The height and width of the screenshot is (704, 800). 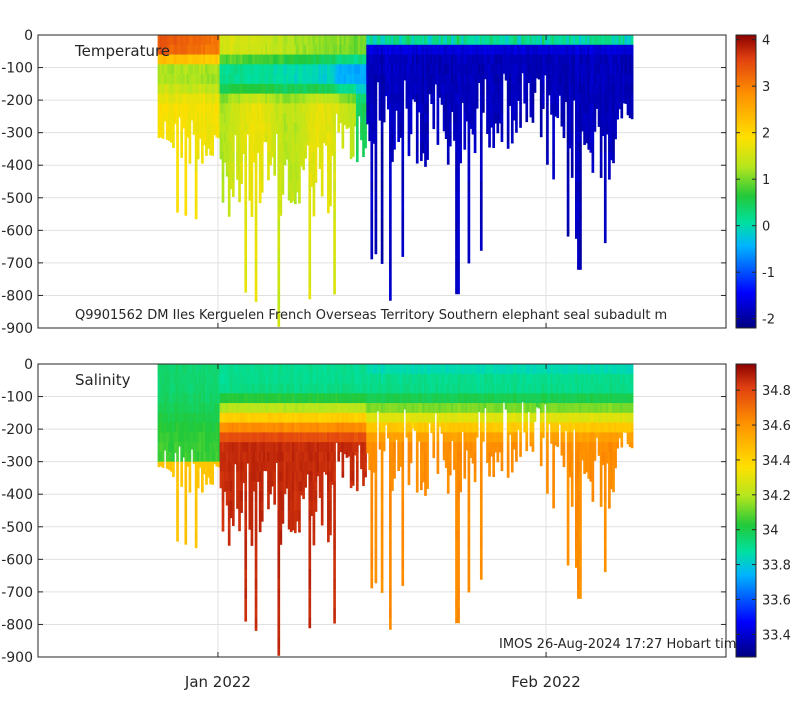 I want to click on profile-column, so click(x=632, y=77).